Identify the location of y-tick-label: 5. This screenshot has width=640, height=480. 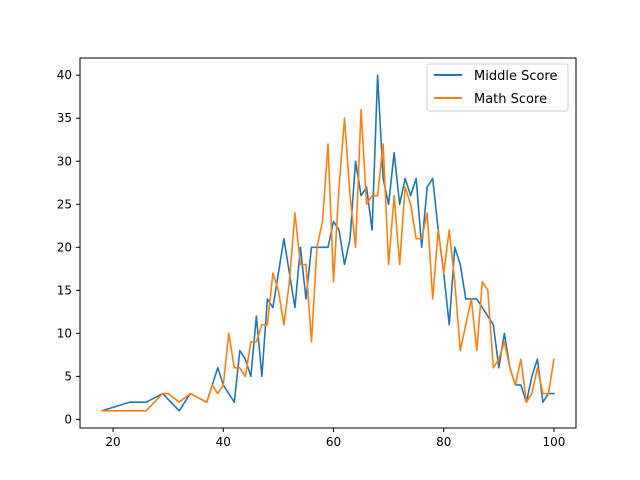
(68, 376).